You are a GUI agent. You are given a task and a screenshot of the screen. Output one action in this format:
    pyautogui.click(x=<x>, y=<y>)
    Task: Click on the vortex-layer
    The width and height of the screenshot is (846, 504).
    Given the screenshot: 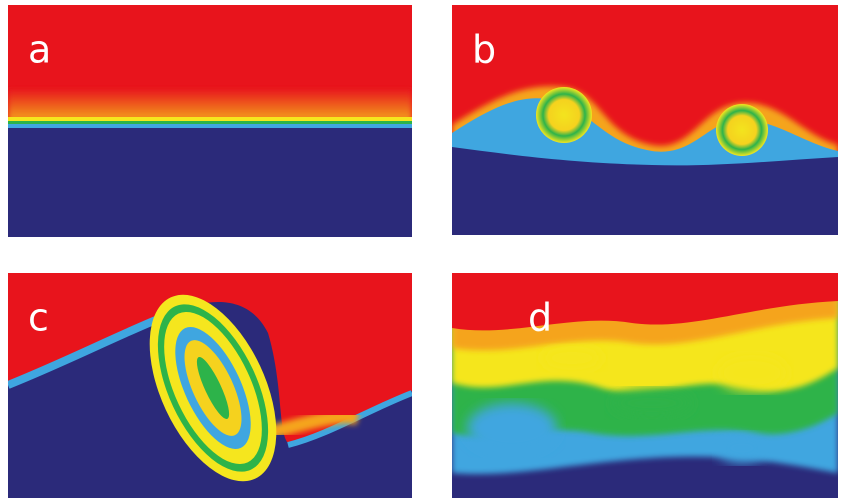 What is the action you would take?
    pyautogui.click(x=213, y=388)
    